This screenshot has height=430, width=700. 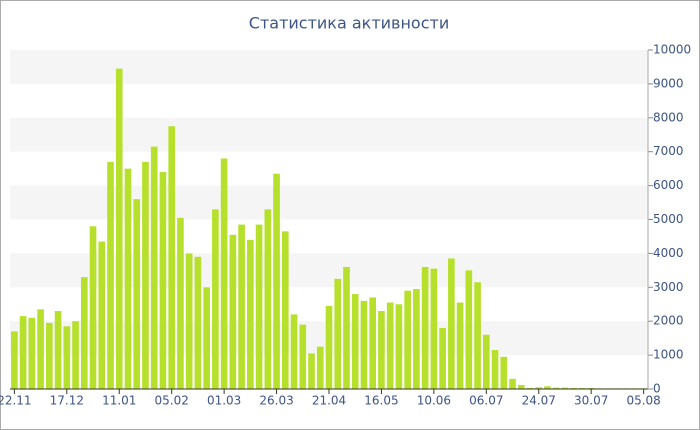 I want to click on x-tick-label: 05.08, so click(x=643, y=401).